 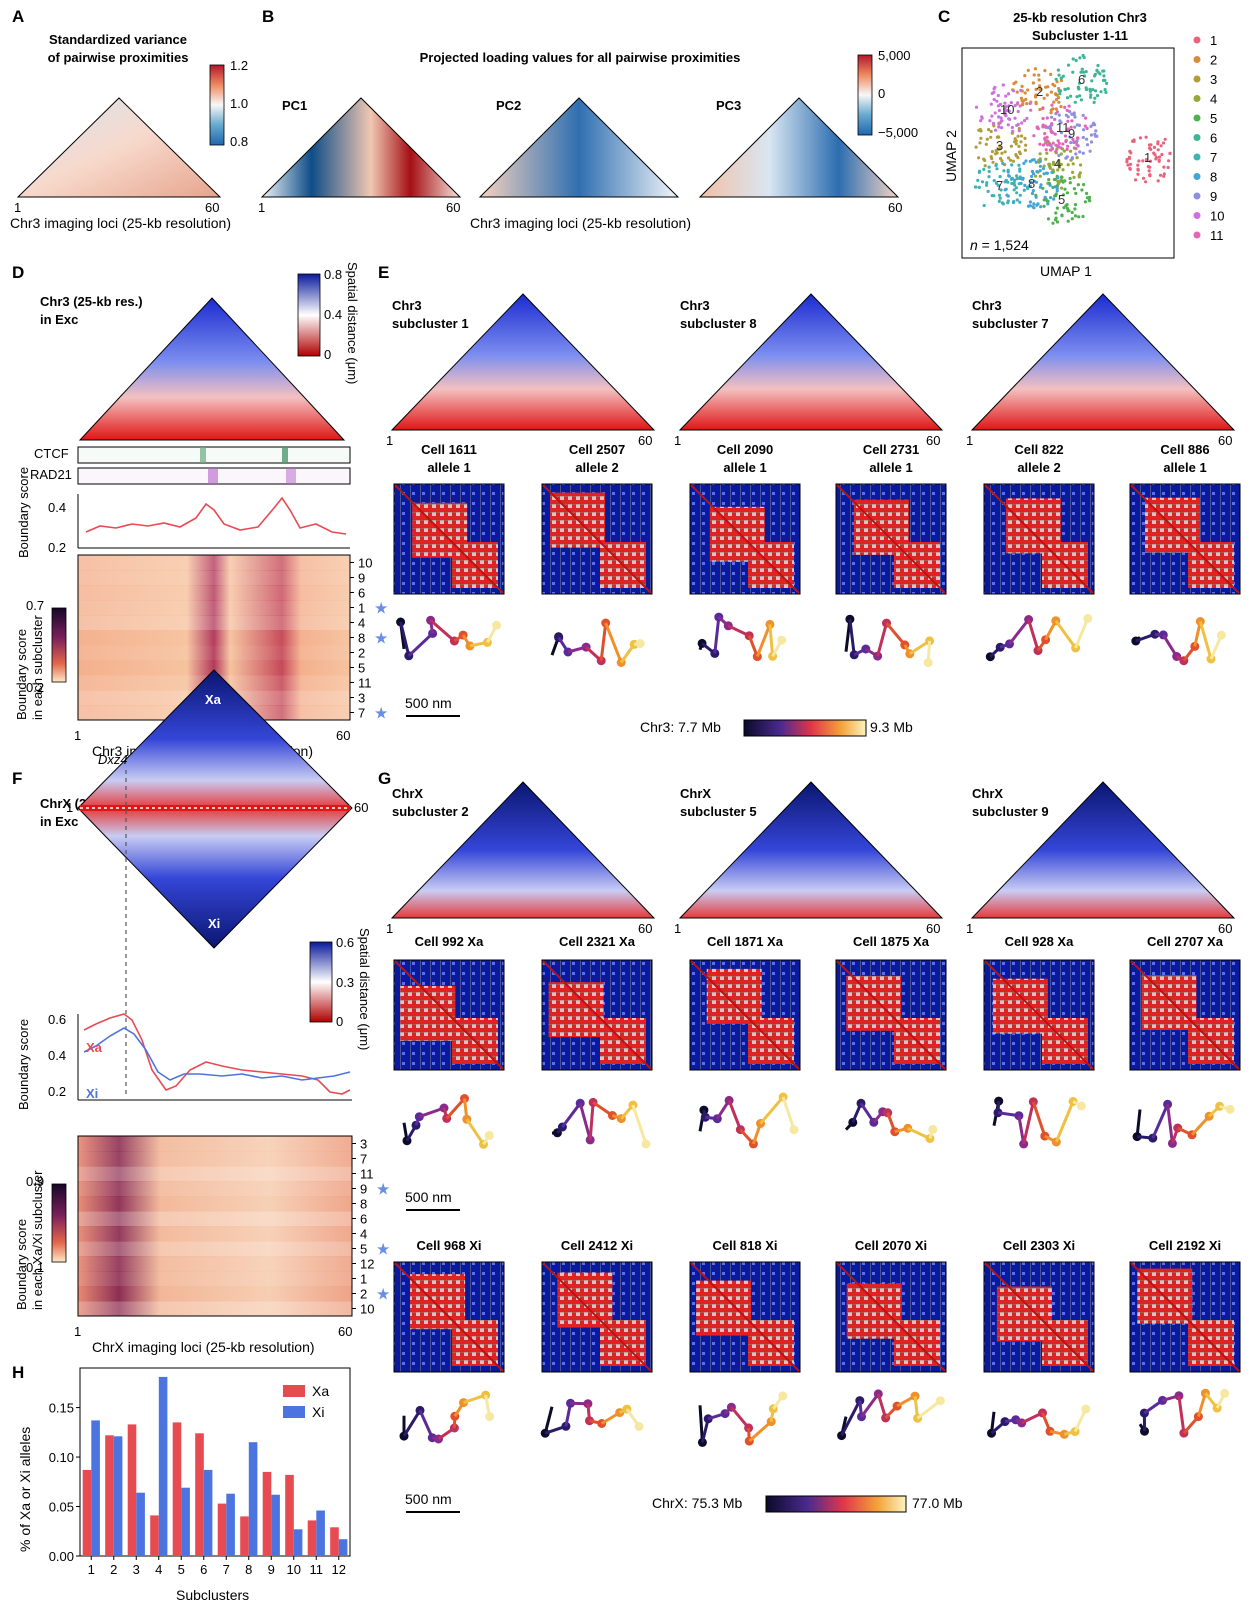 I want to click on ctcf-track-label: CTCF, so click(x=51, y=453).